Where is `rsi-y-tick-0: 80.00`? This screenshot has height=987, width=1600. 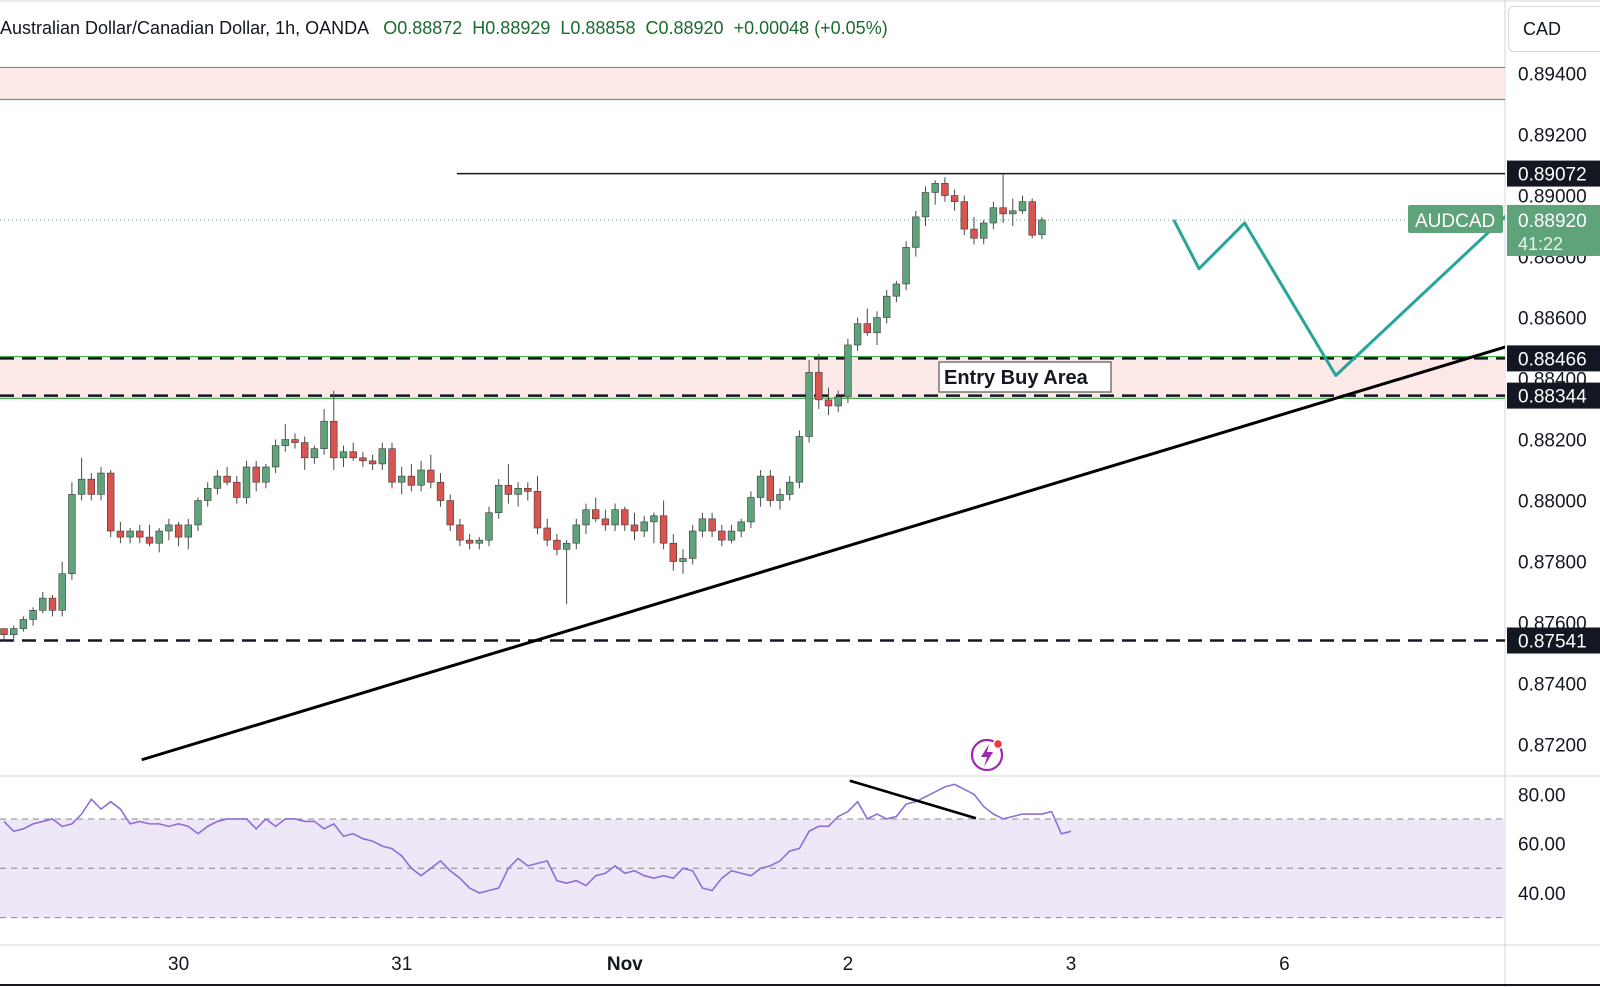
rsi-y-tick-0: 80.00 is located at coordinates (1542, 795).